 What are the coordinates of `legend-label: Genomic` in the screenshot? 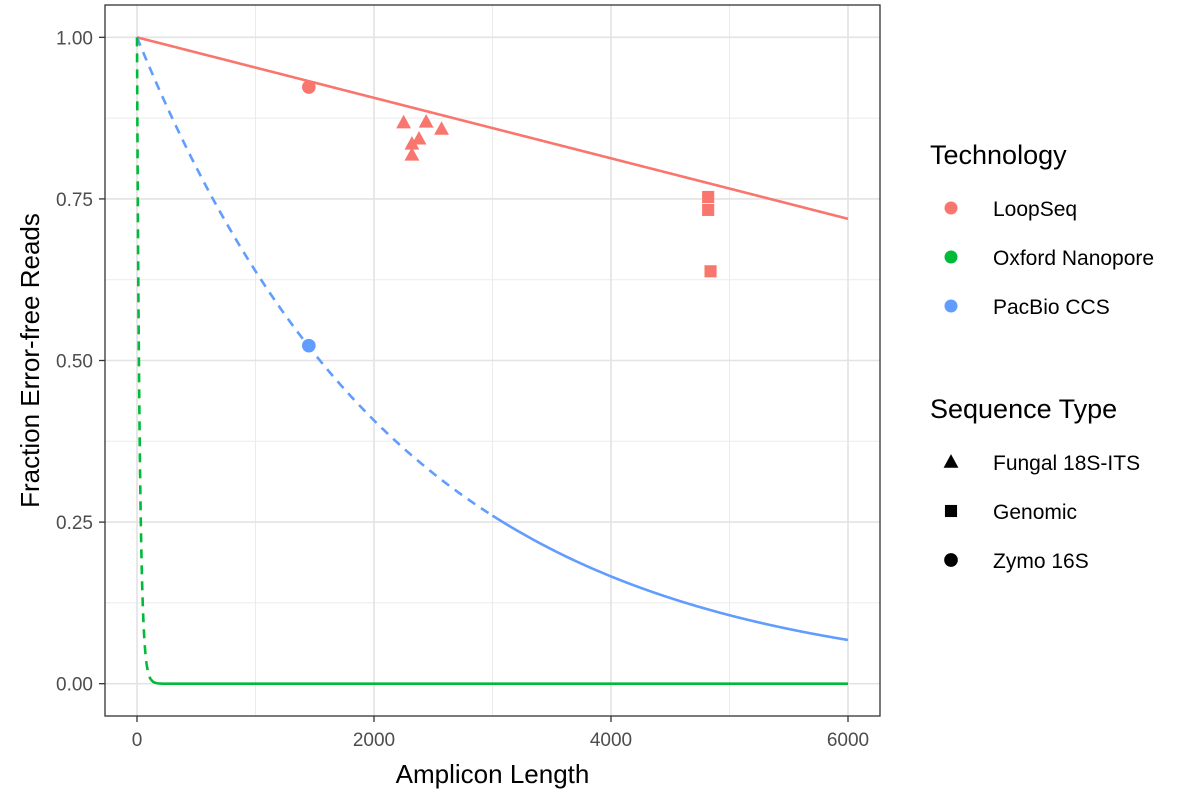 It's located at (1035, 512).